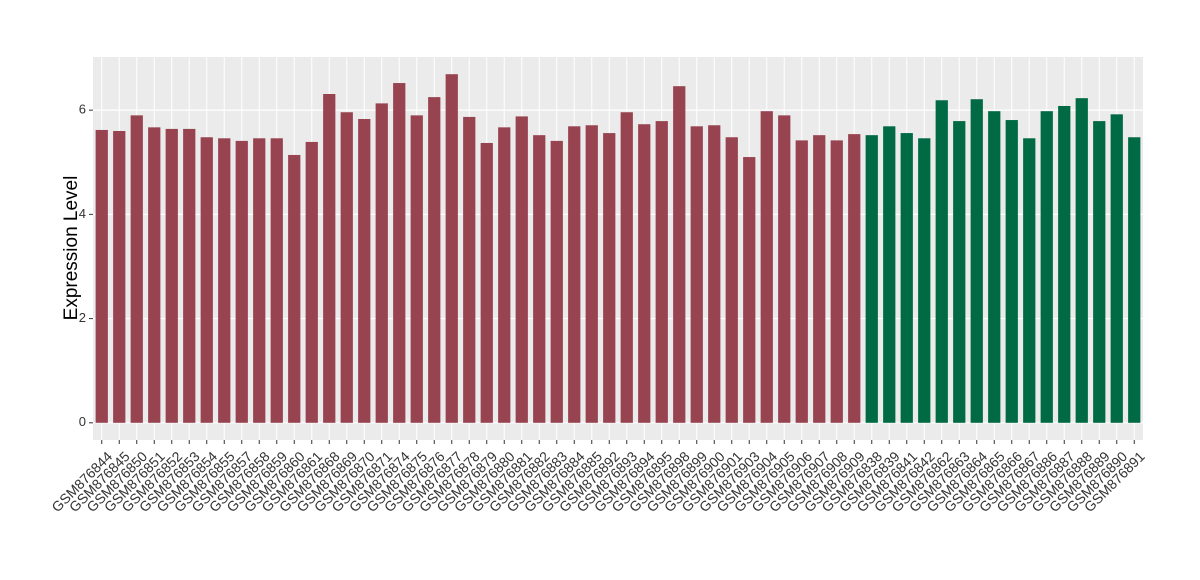 This screenshot has width=1200, height=580. What do you see at coordinates (82, 421) in the screenshot?
I see `y-tick-label: 0` at bounding box center [82, 421].